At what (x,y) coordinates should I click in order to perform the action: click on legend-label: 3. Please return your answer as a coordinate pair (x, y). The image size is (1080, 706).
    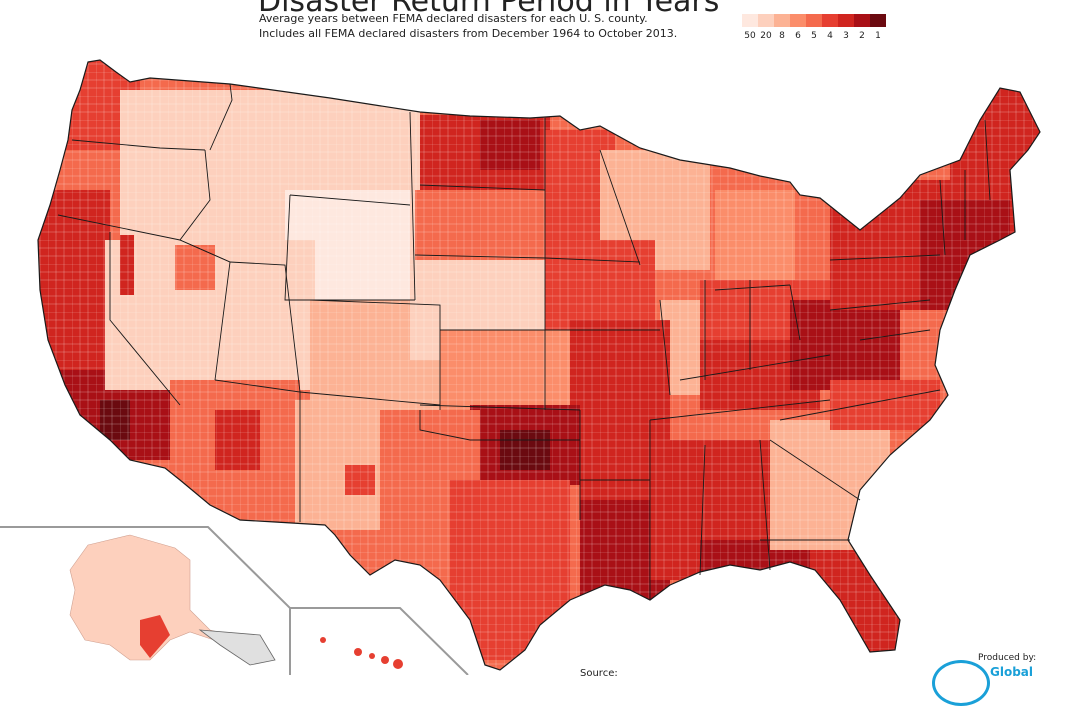
    Looking at the image, I should click on (846, 36).